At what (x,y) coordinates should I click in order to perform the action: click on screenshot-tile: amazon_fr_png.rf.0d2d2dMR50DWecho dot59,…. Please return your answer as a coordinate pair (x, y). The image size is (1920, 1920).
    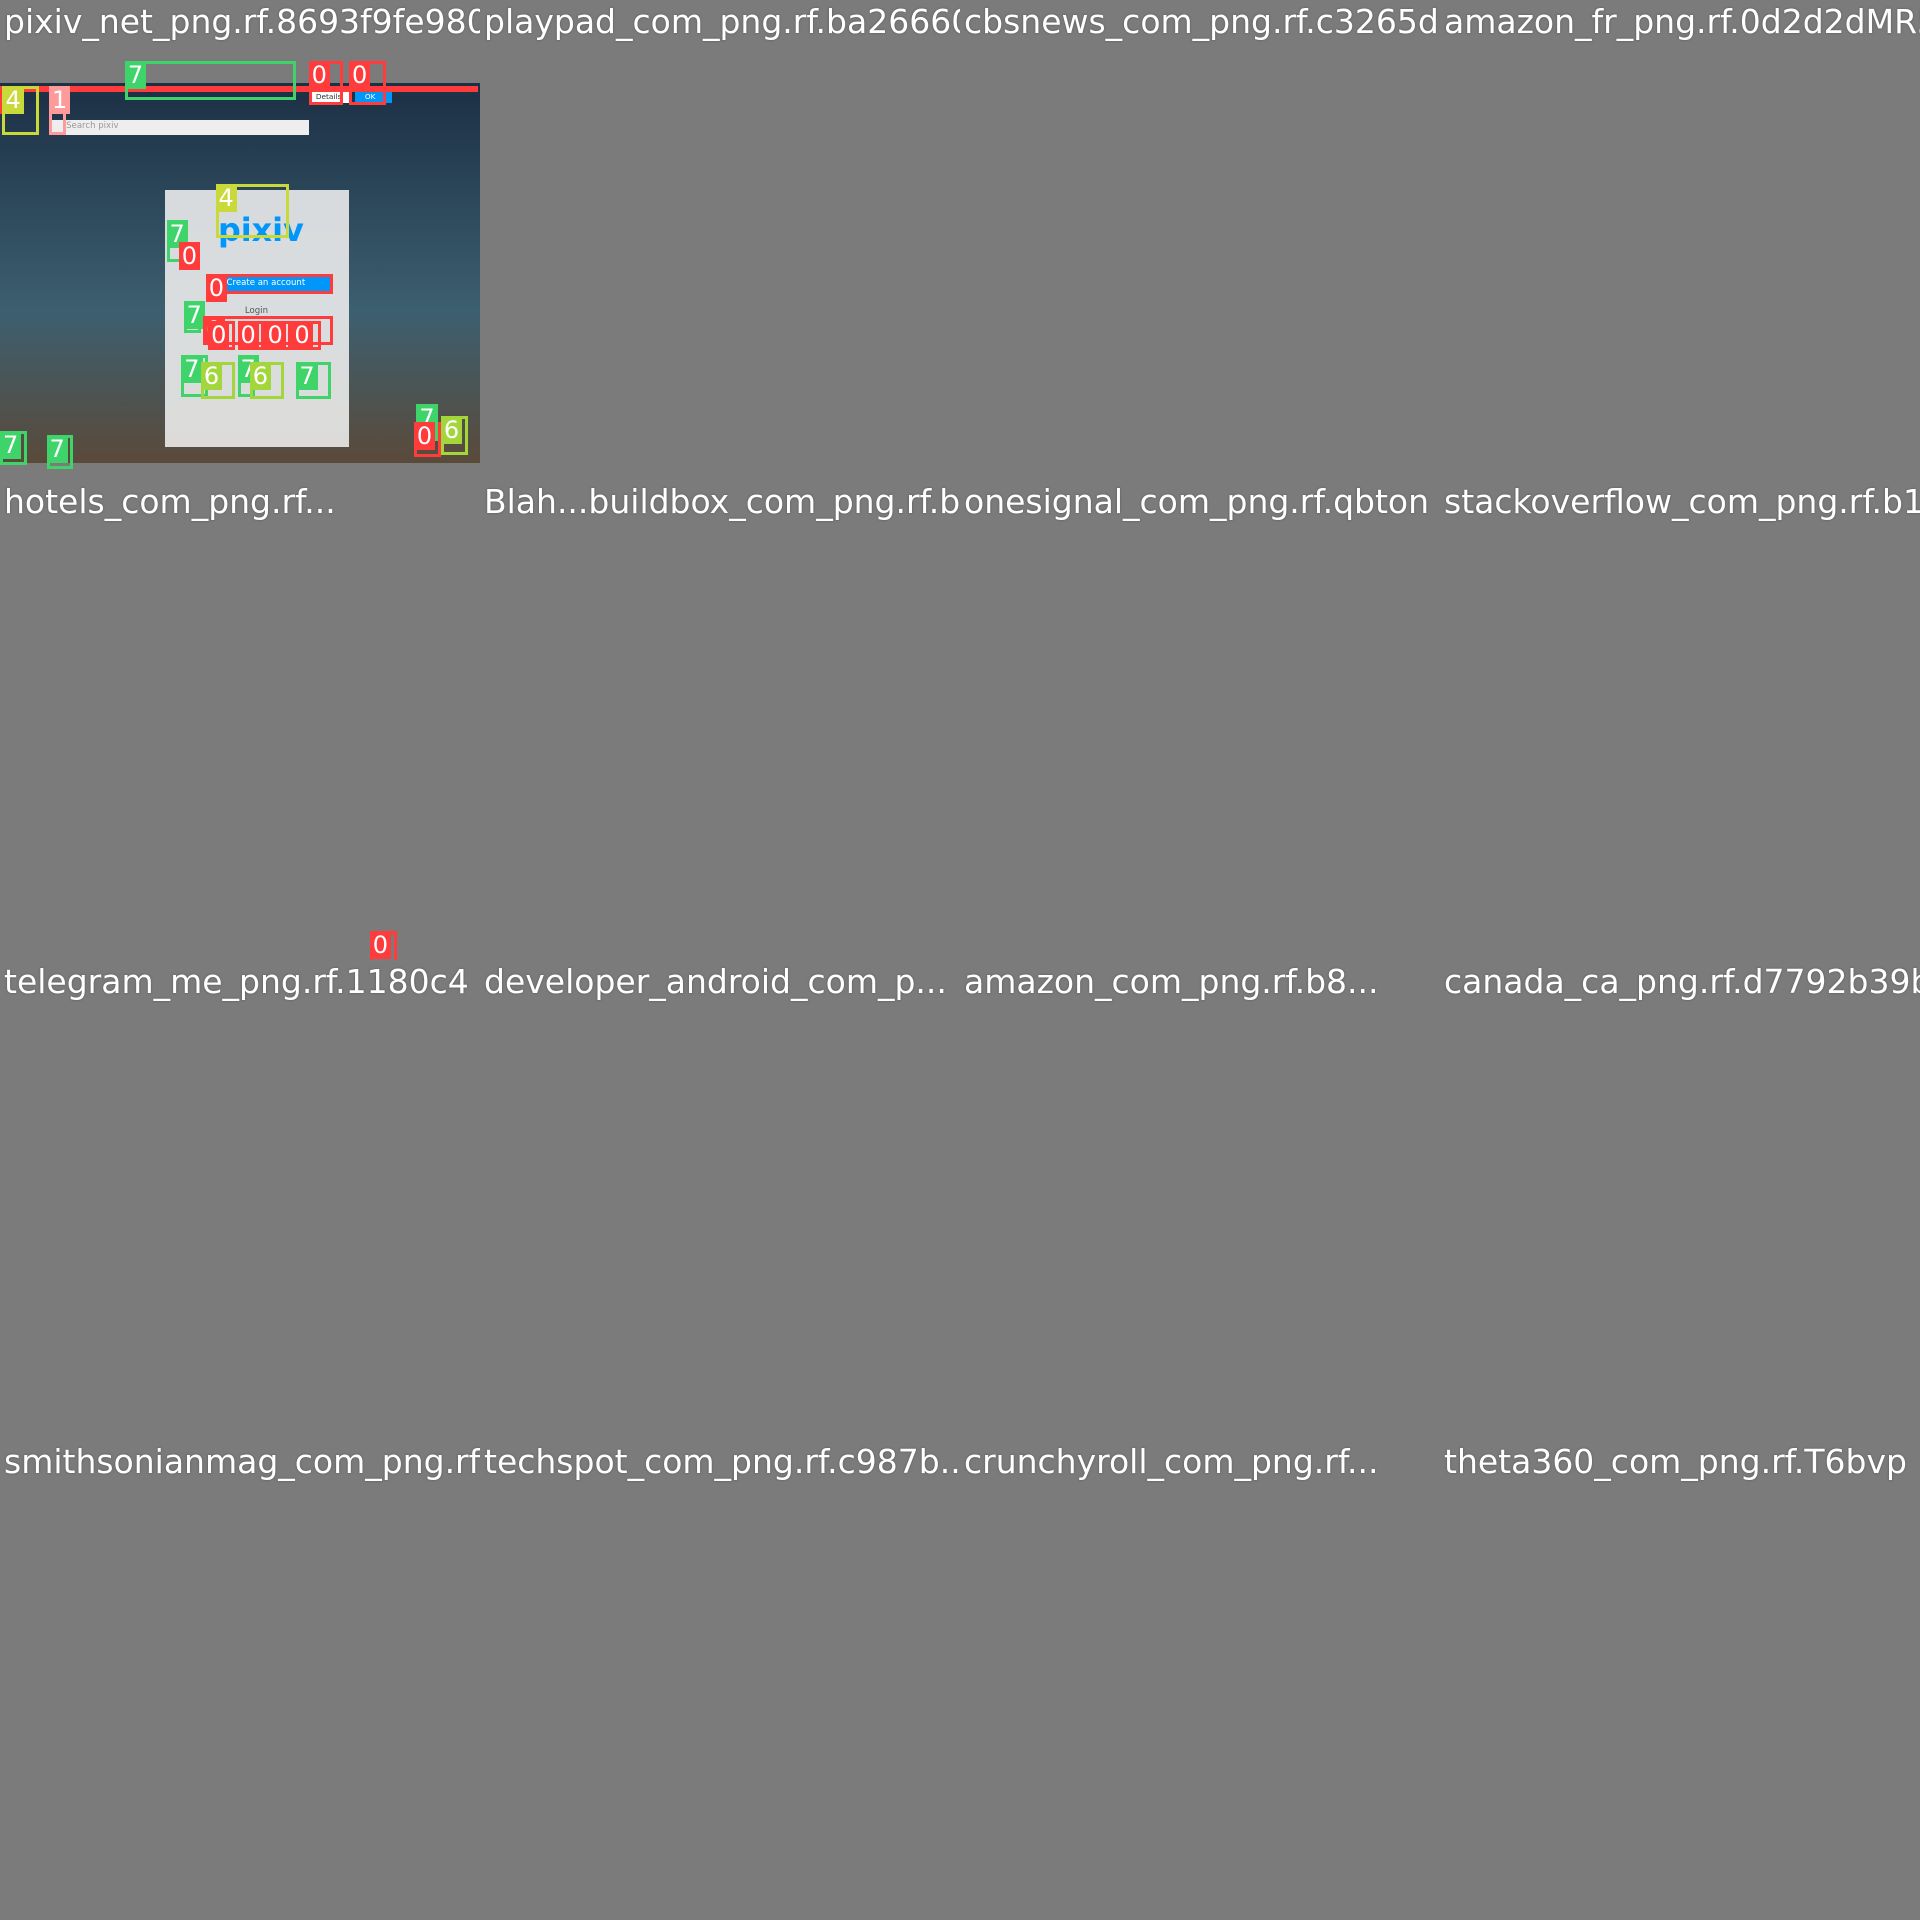
    Looking at the image, I should click on (1680, 240).